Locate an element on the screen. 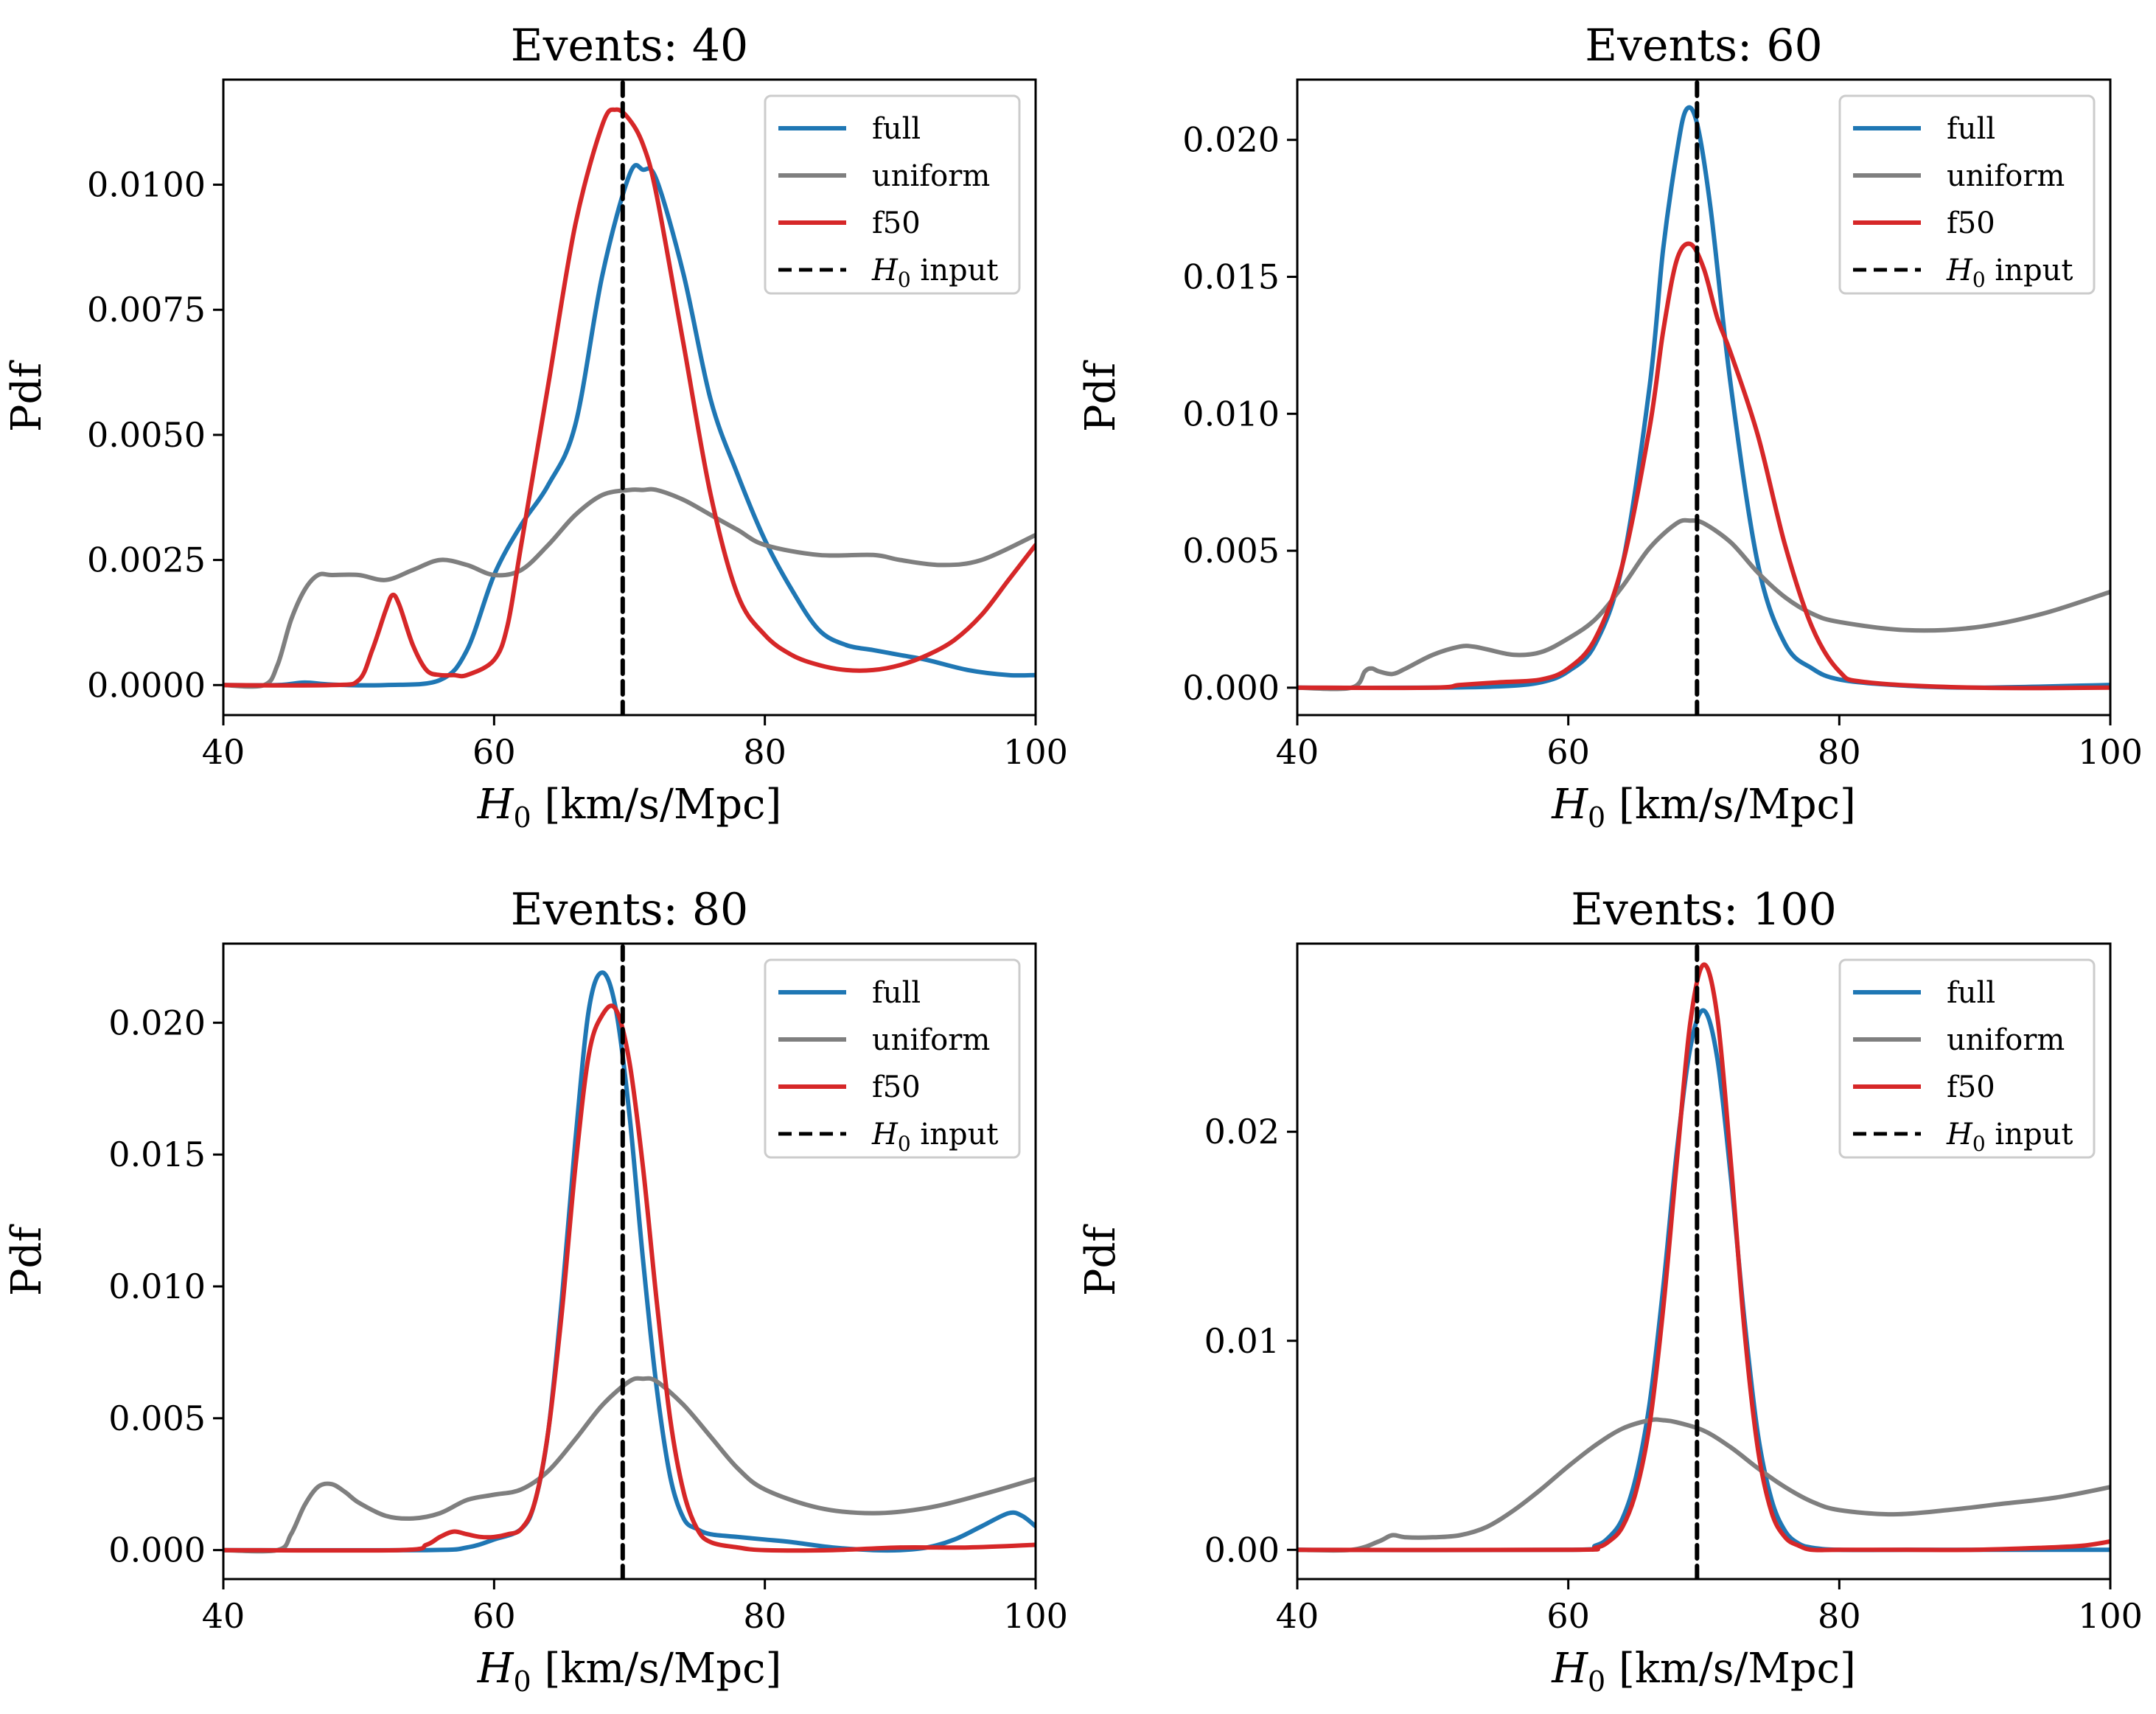 The image size is (2156, 1714). y-tick-label: 0.00 is located at coordinates (1242, 1550).